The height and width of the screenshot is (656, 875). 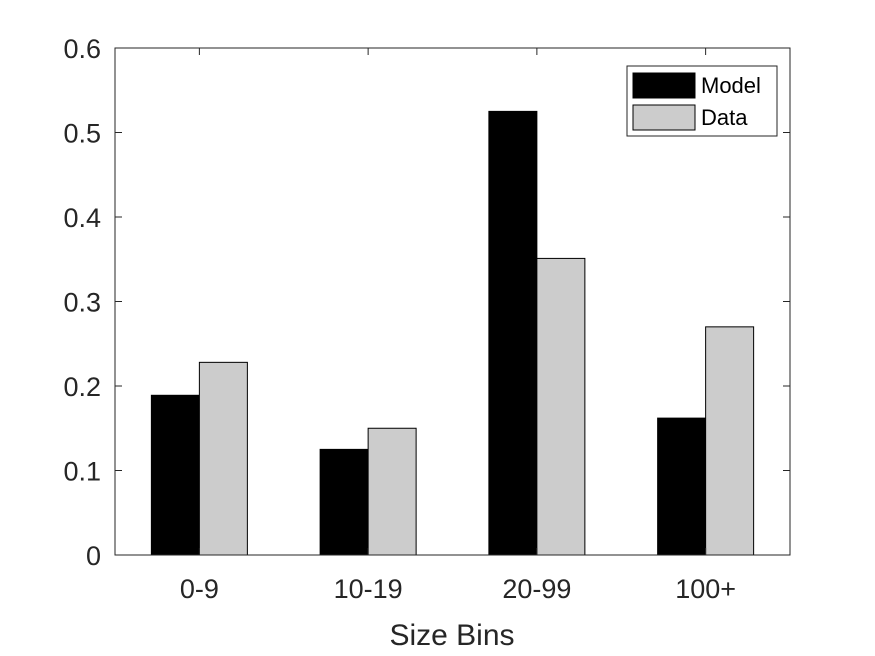 I want to click on y-tick-label: 0.3, so click(x=82, y=303).